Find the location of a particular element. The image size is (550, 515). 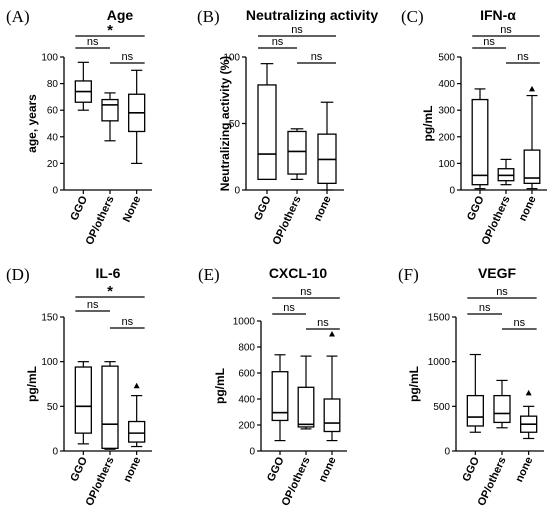

chart-title: CXCL-10 is located at coordinates (298, 273).